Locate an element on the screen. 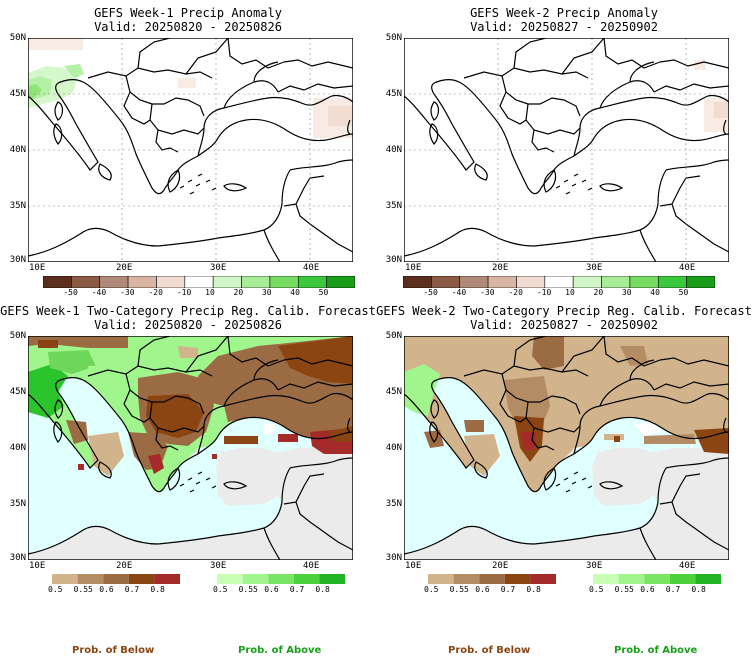 The width and height of the screenshot is (752, 662). anomaly-colorbar is located at coordinates (199, 282).